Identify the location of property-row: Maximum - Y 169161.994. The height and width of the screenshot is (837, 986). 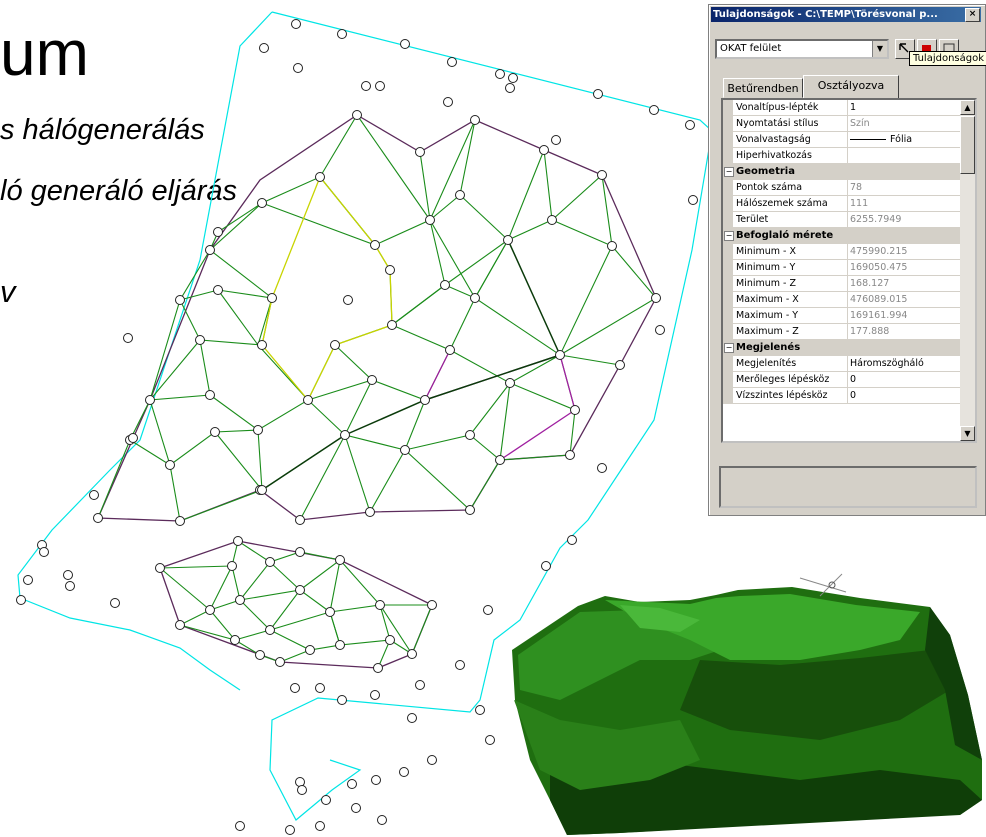
(842, 316).